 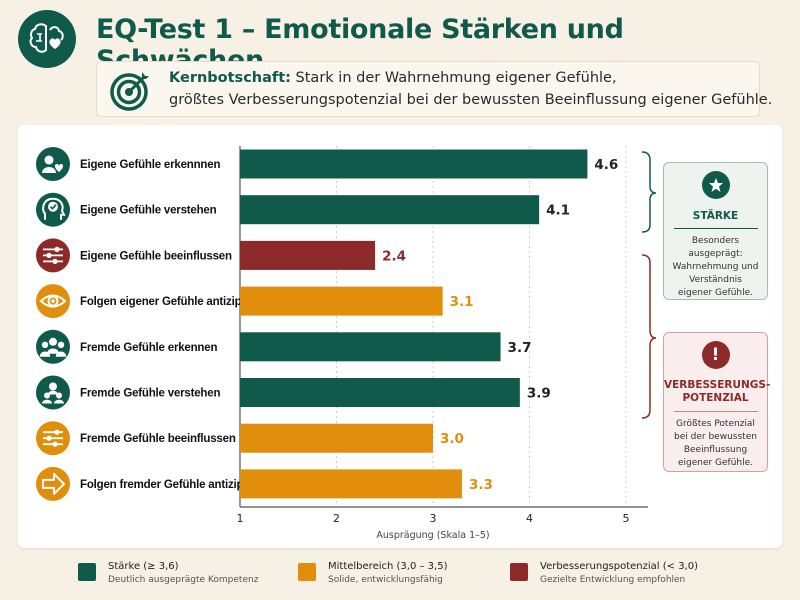 What do you see at coordinates (129, 91) in the screenshot?
I see `target-icon` at bounding box center [129, 91].